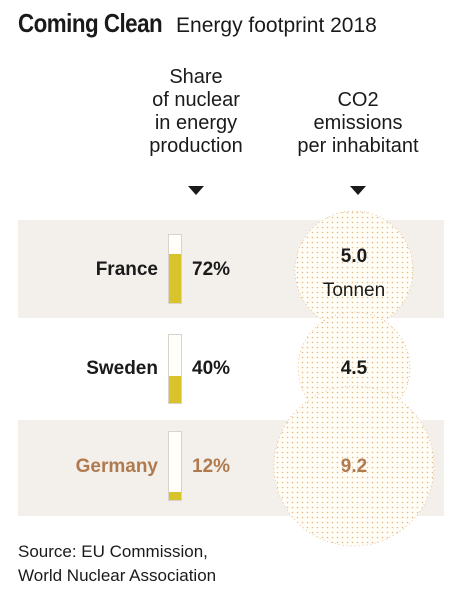  I want to click on co2-header-line: CO2, so click(358, 100).